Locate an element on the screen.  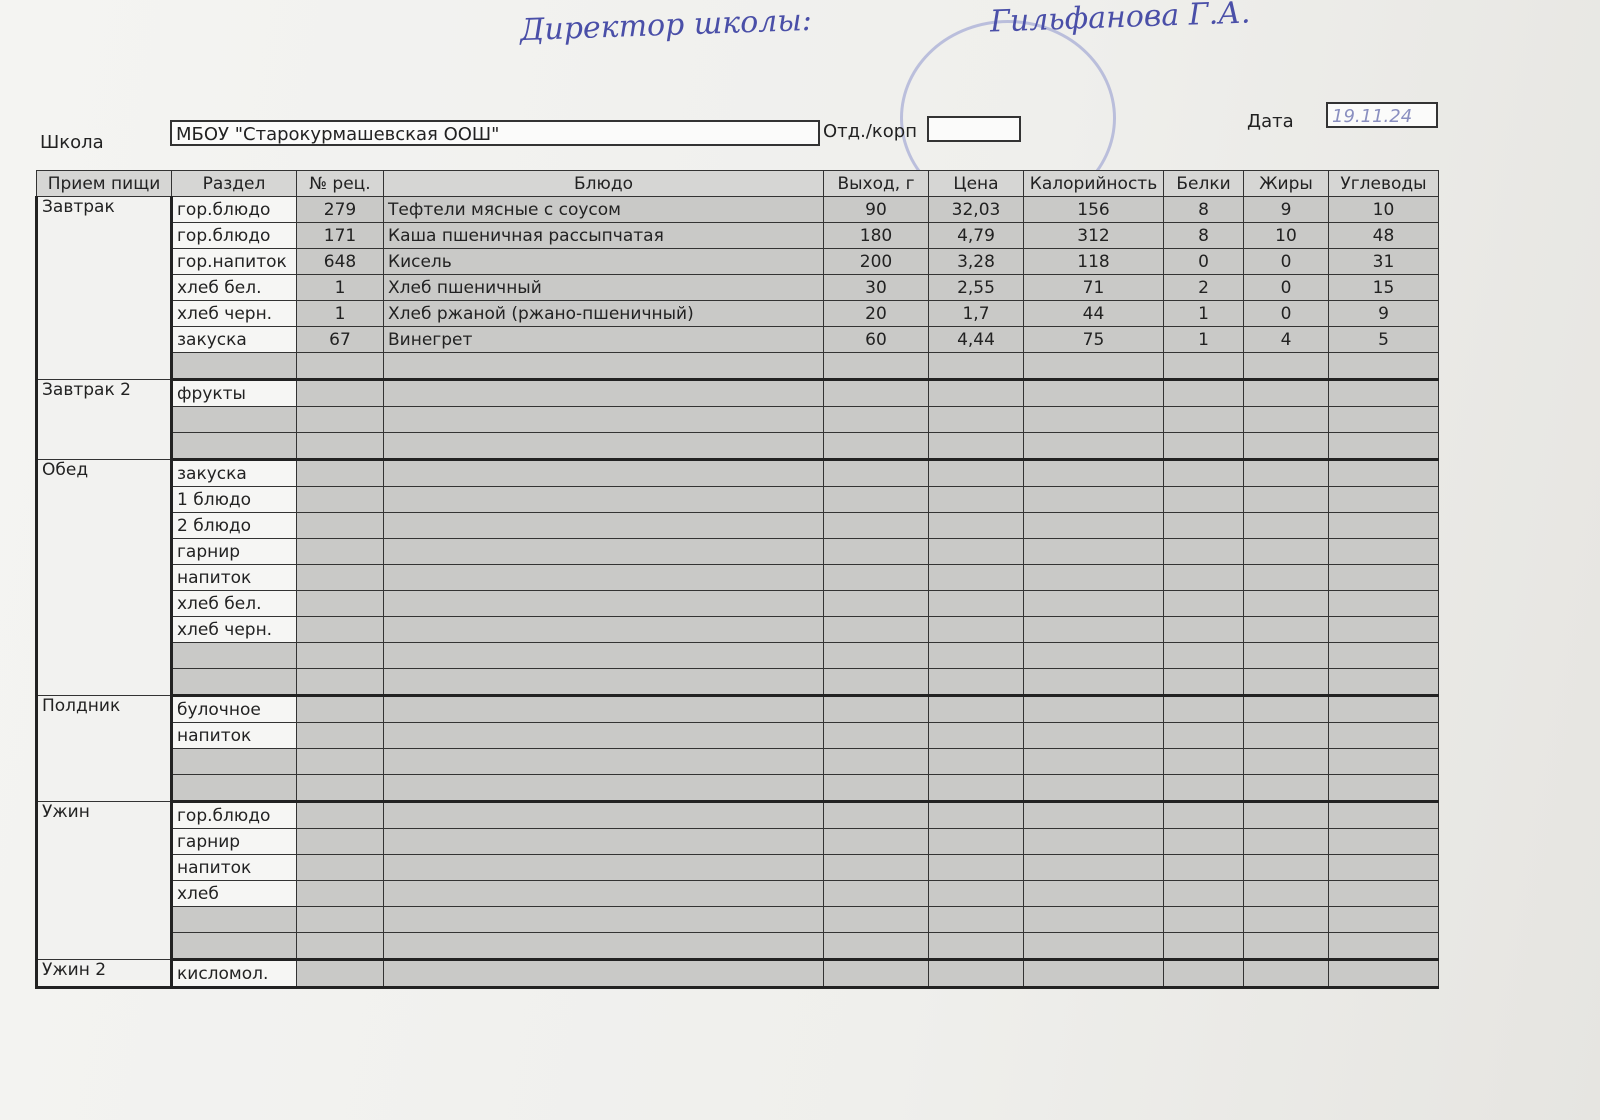
meal-name: Обед is located at coordinates (104, 577).